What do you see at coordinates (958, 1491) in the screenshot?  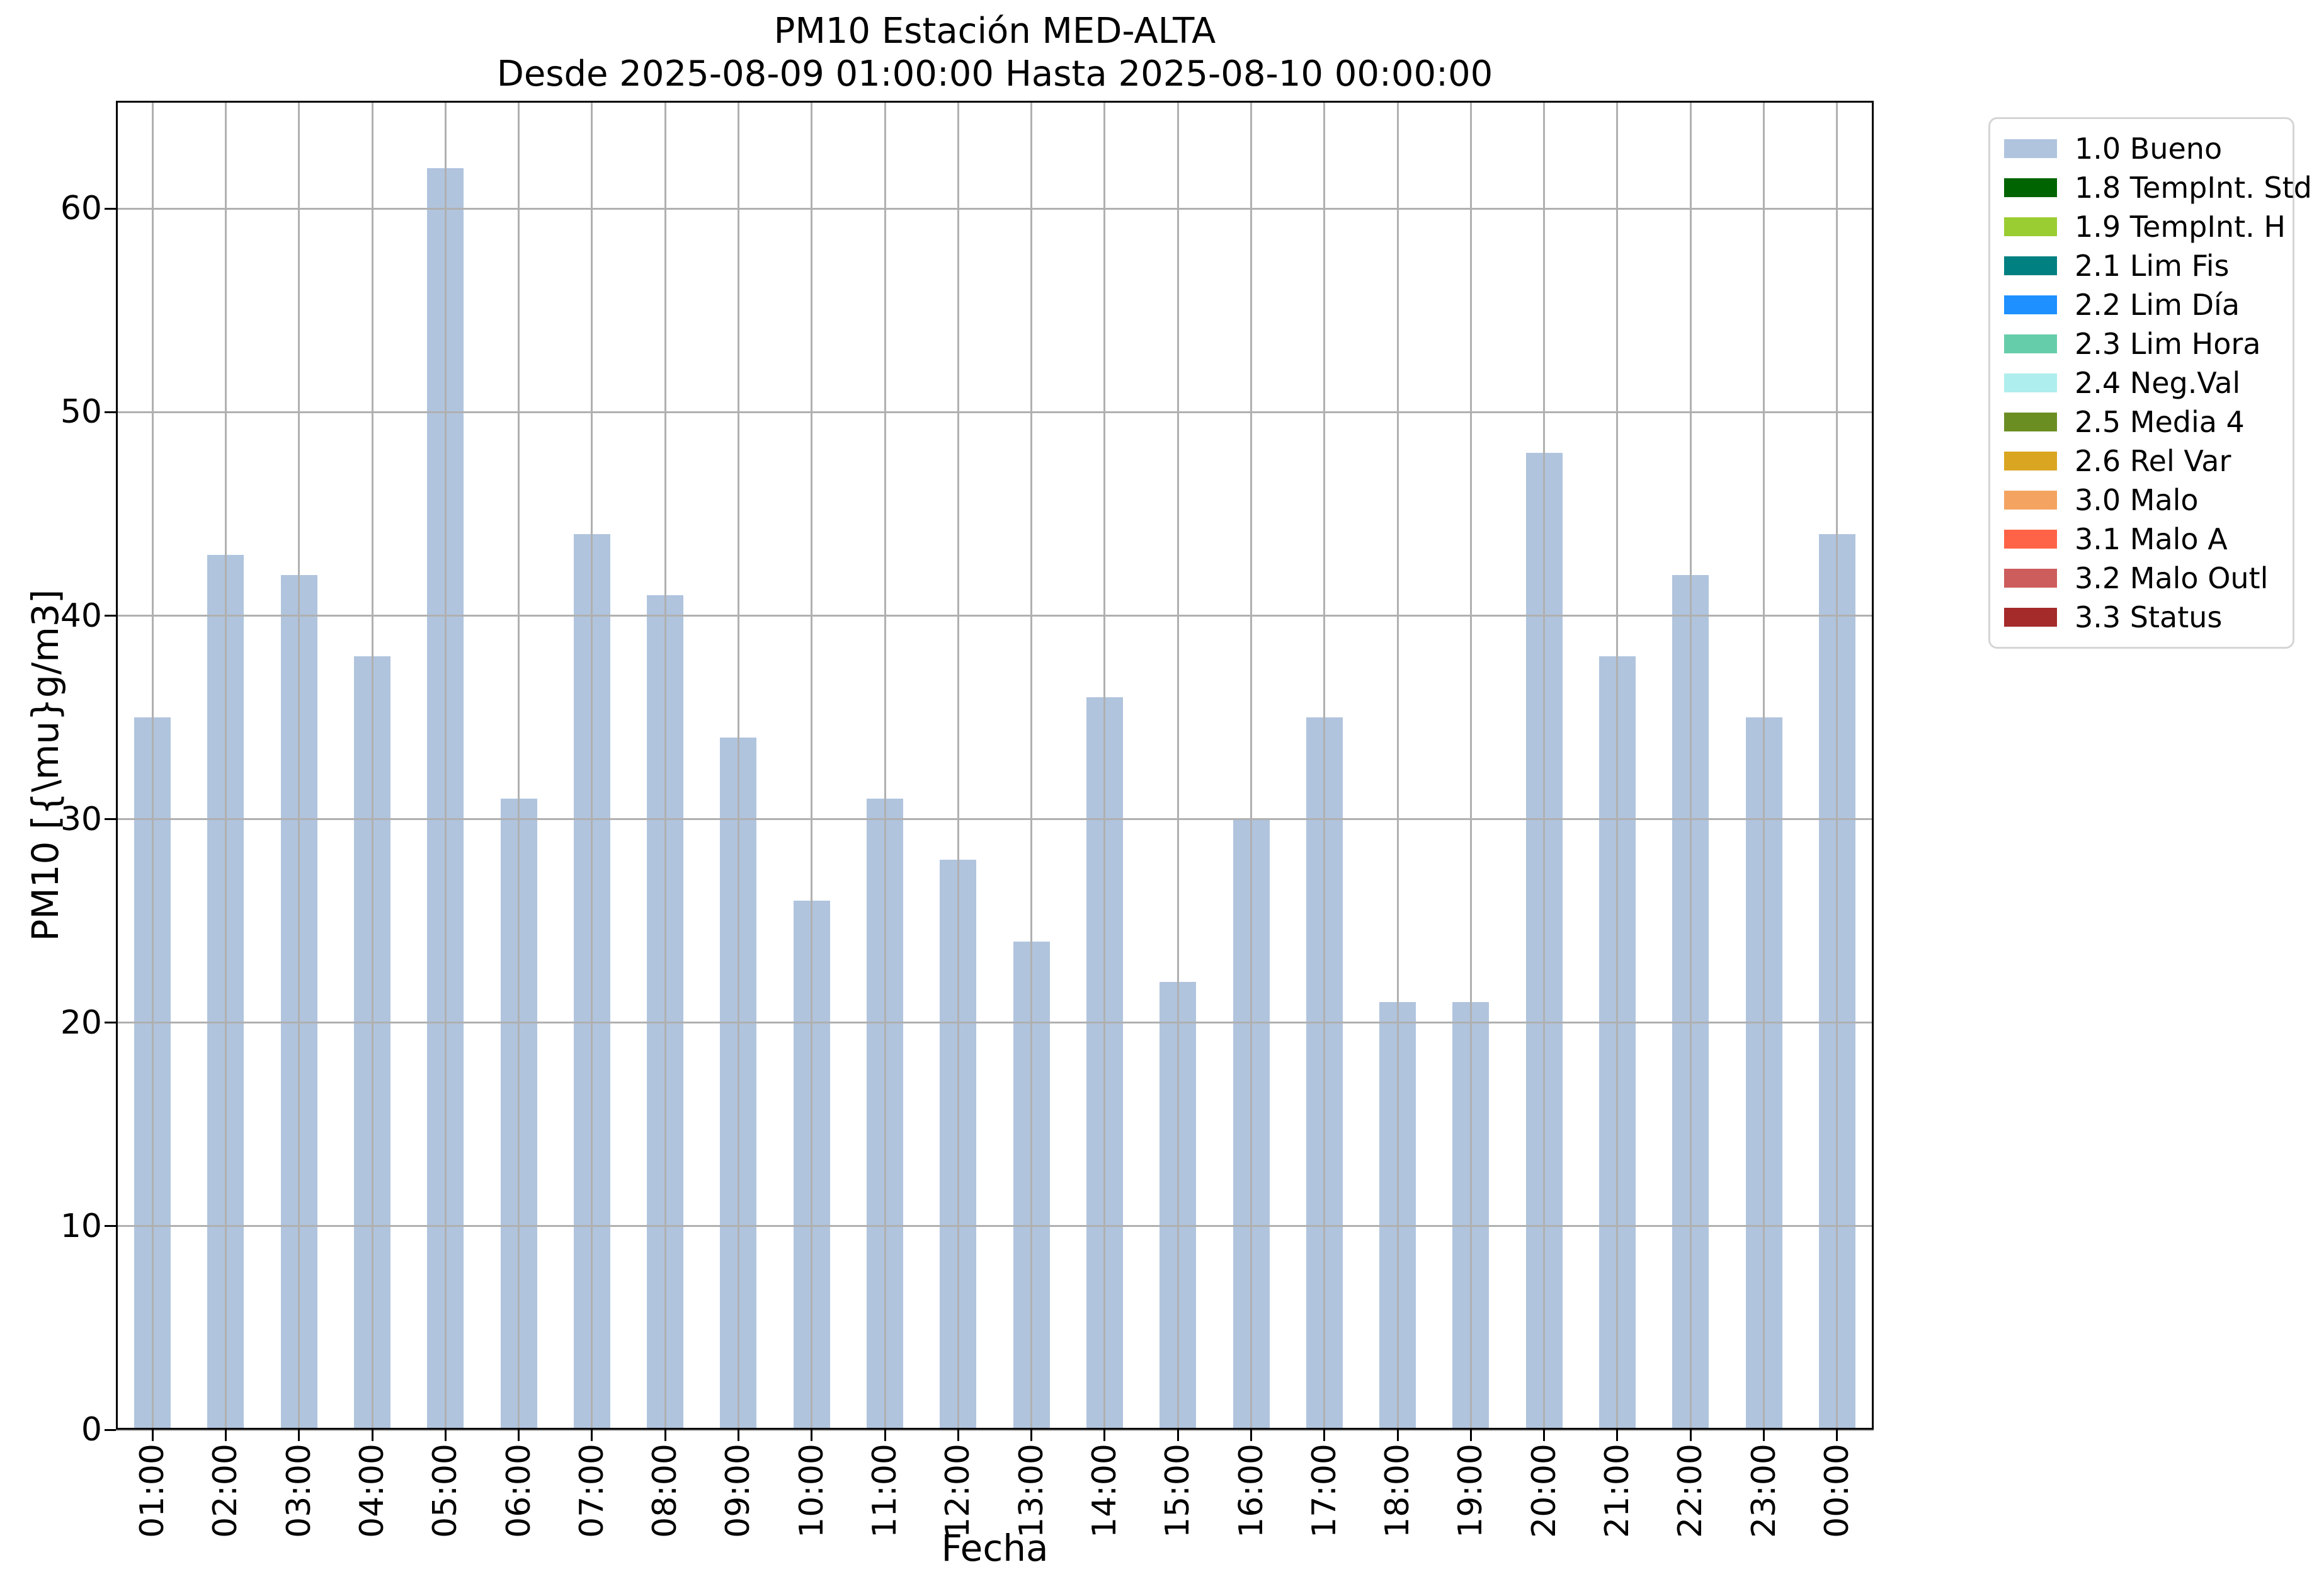 I see `x-tick-label: 12:00` at bounding box center [958, 1491].